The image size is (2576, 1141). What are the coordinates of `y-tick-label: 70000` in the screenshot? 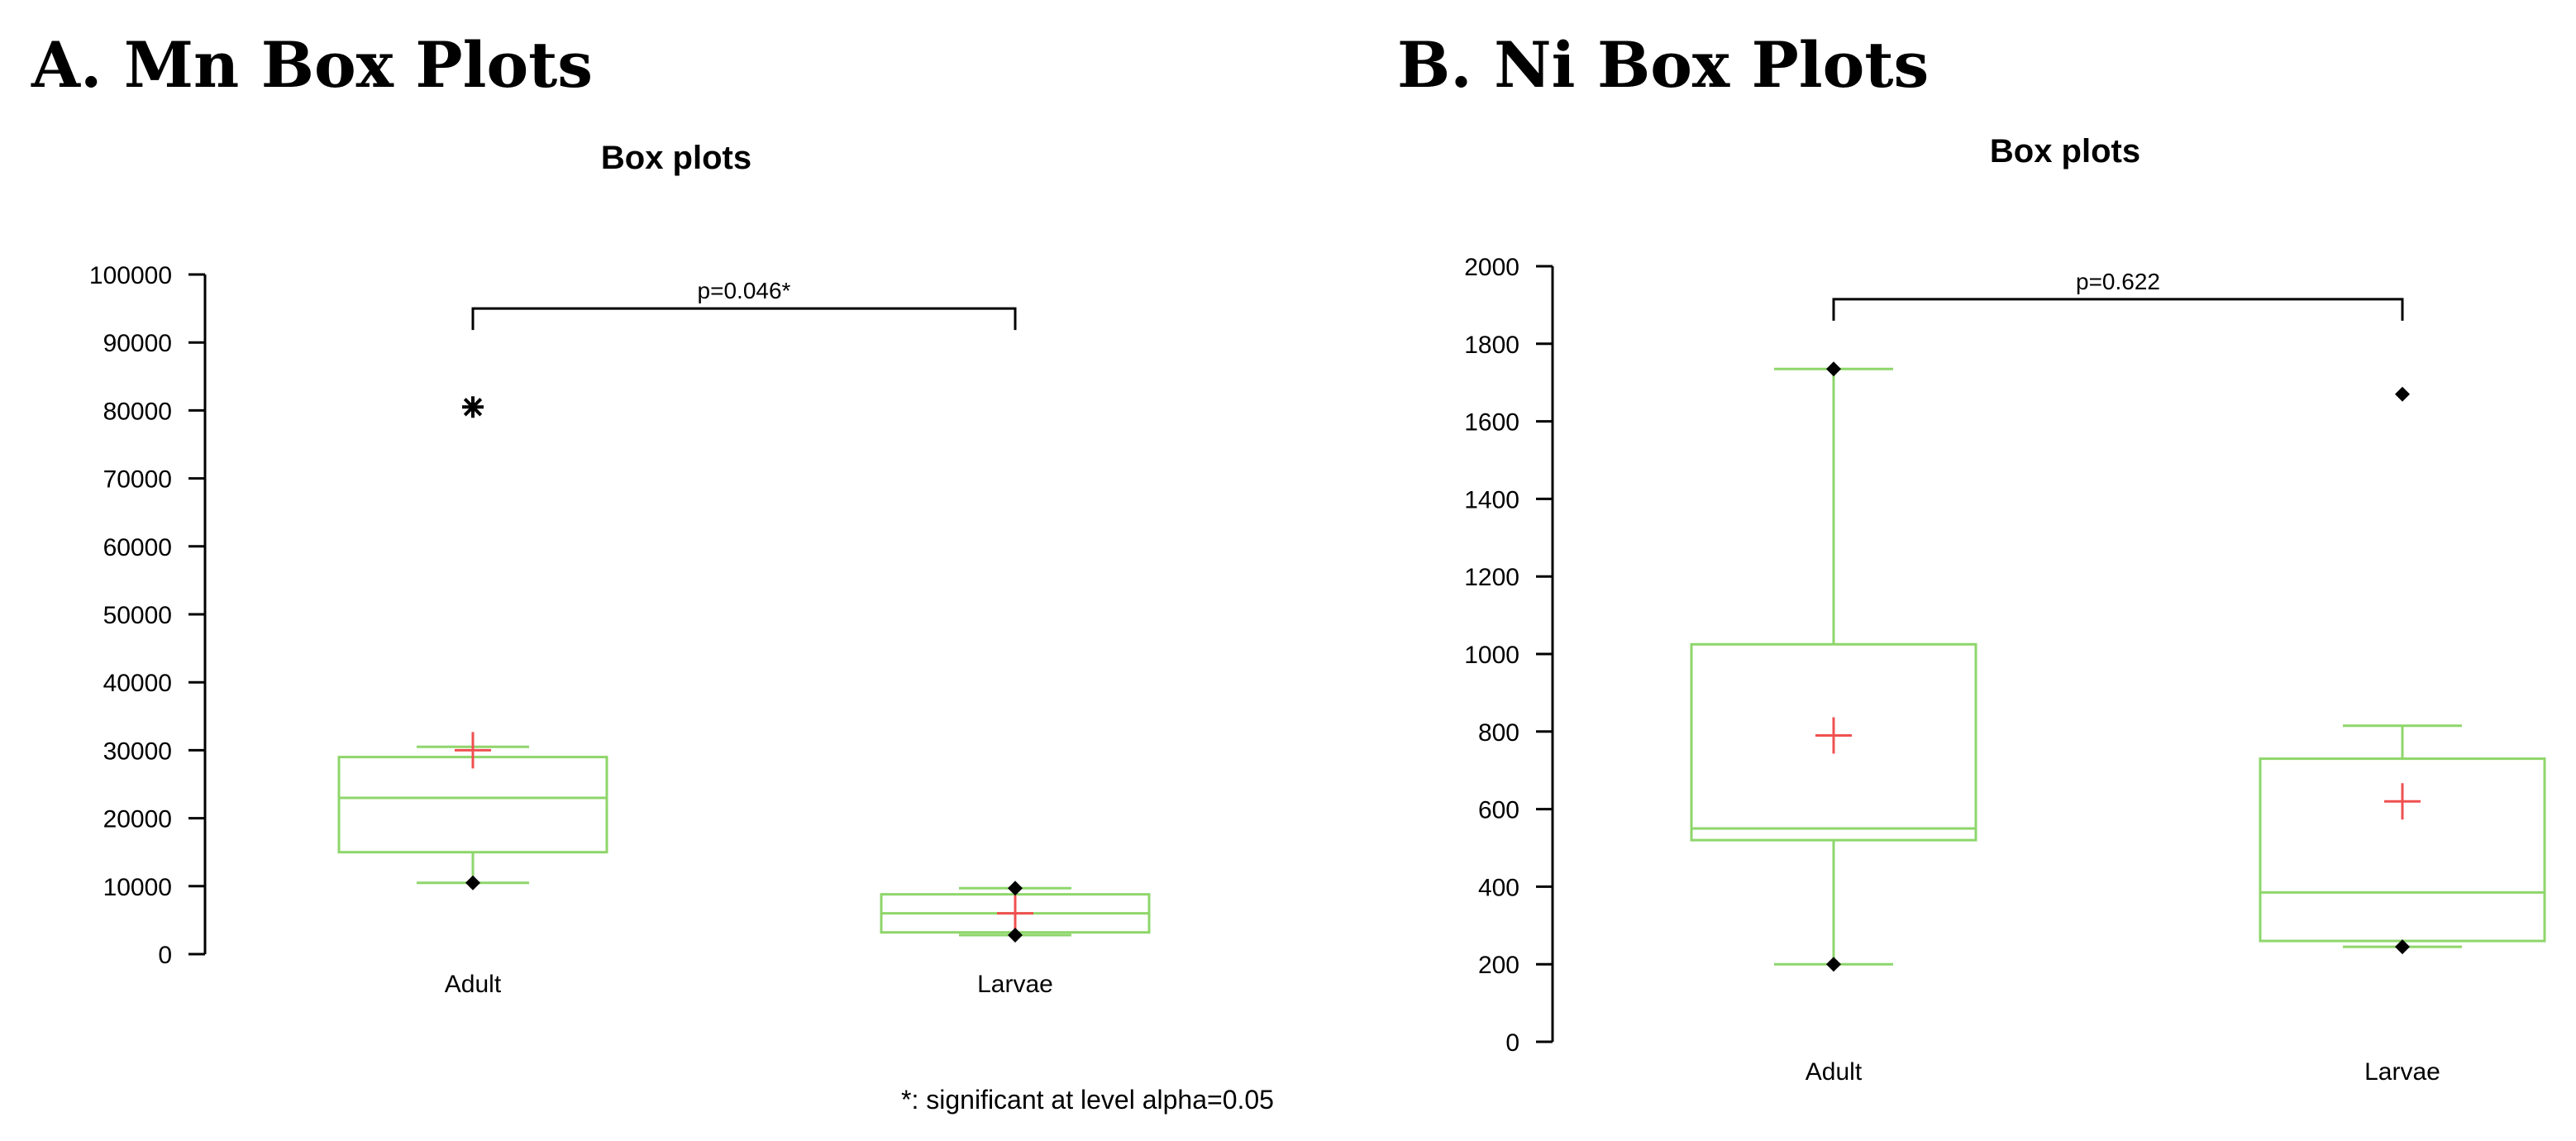 It's located at (137, 480).